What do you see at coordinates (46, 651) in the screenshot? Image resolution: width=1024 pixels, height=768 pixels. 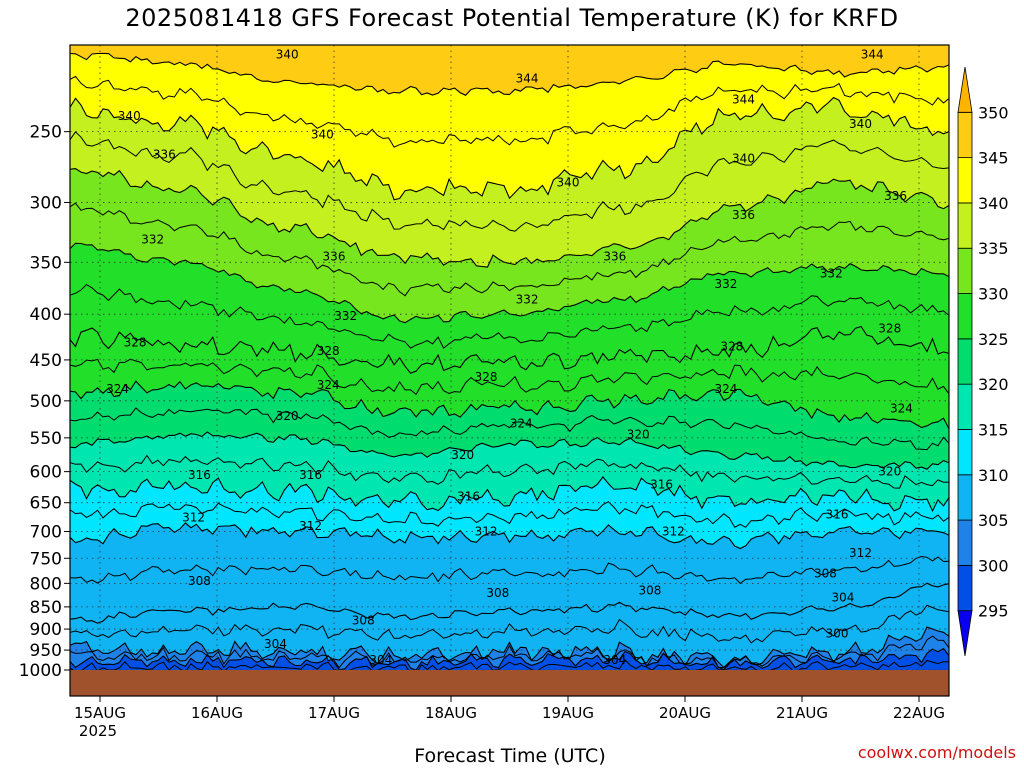 I see `y-tick-label: 950` at bounding box center [46, 651].